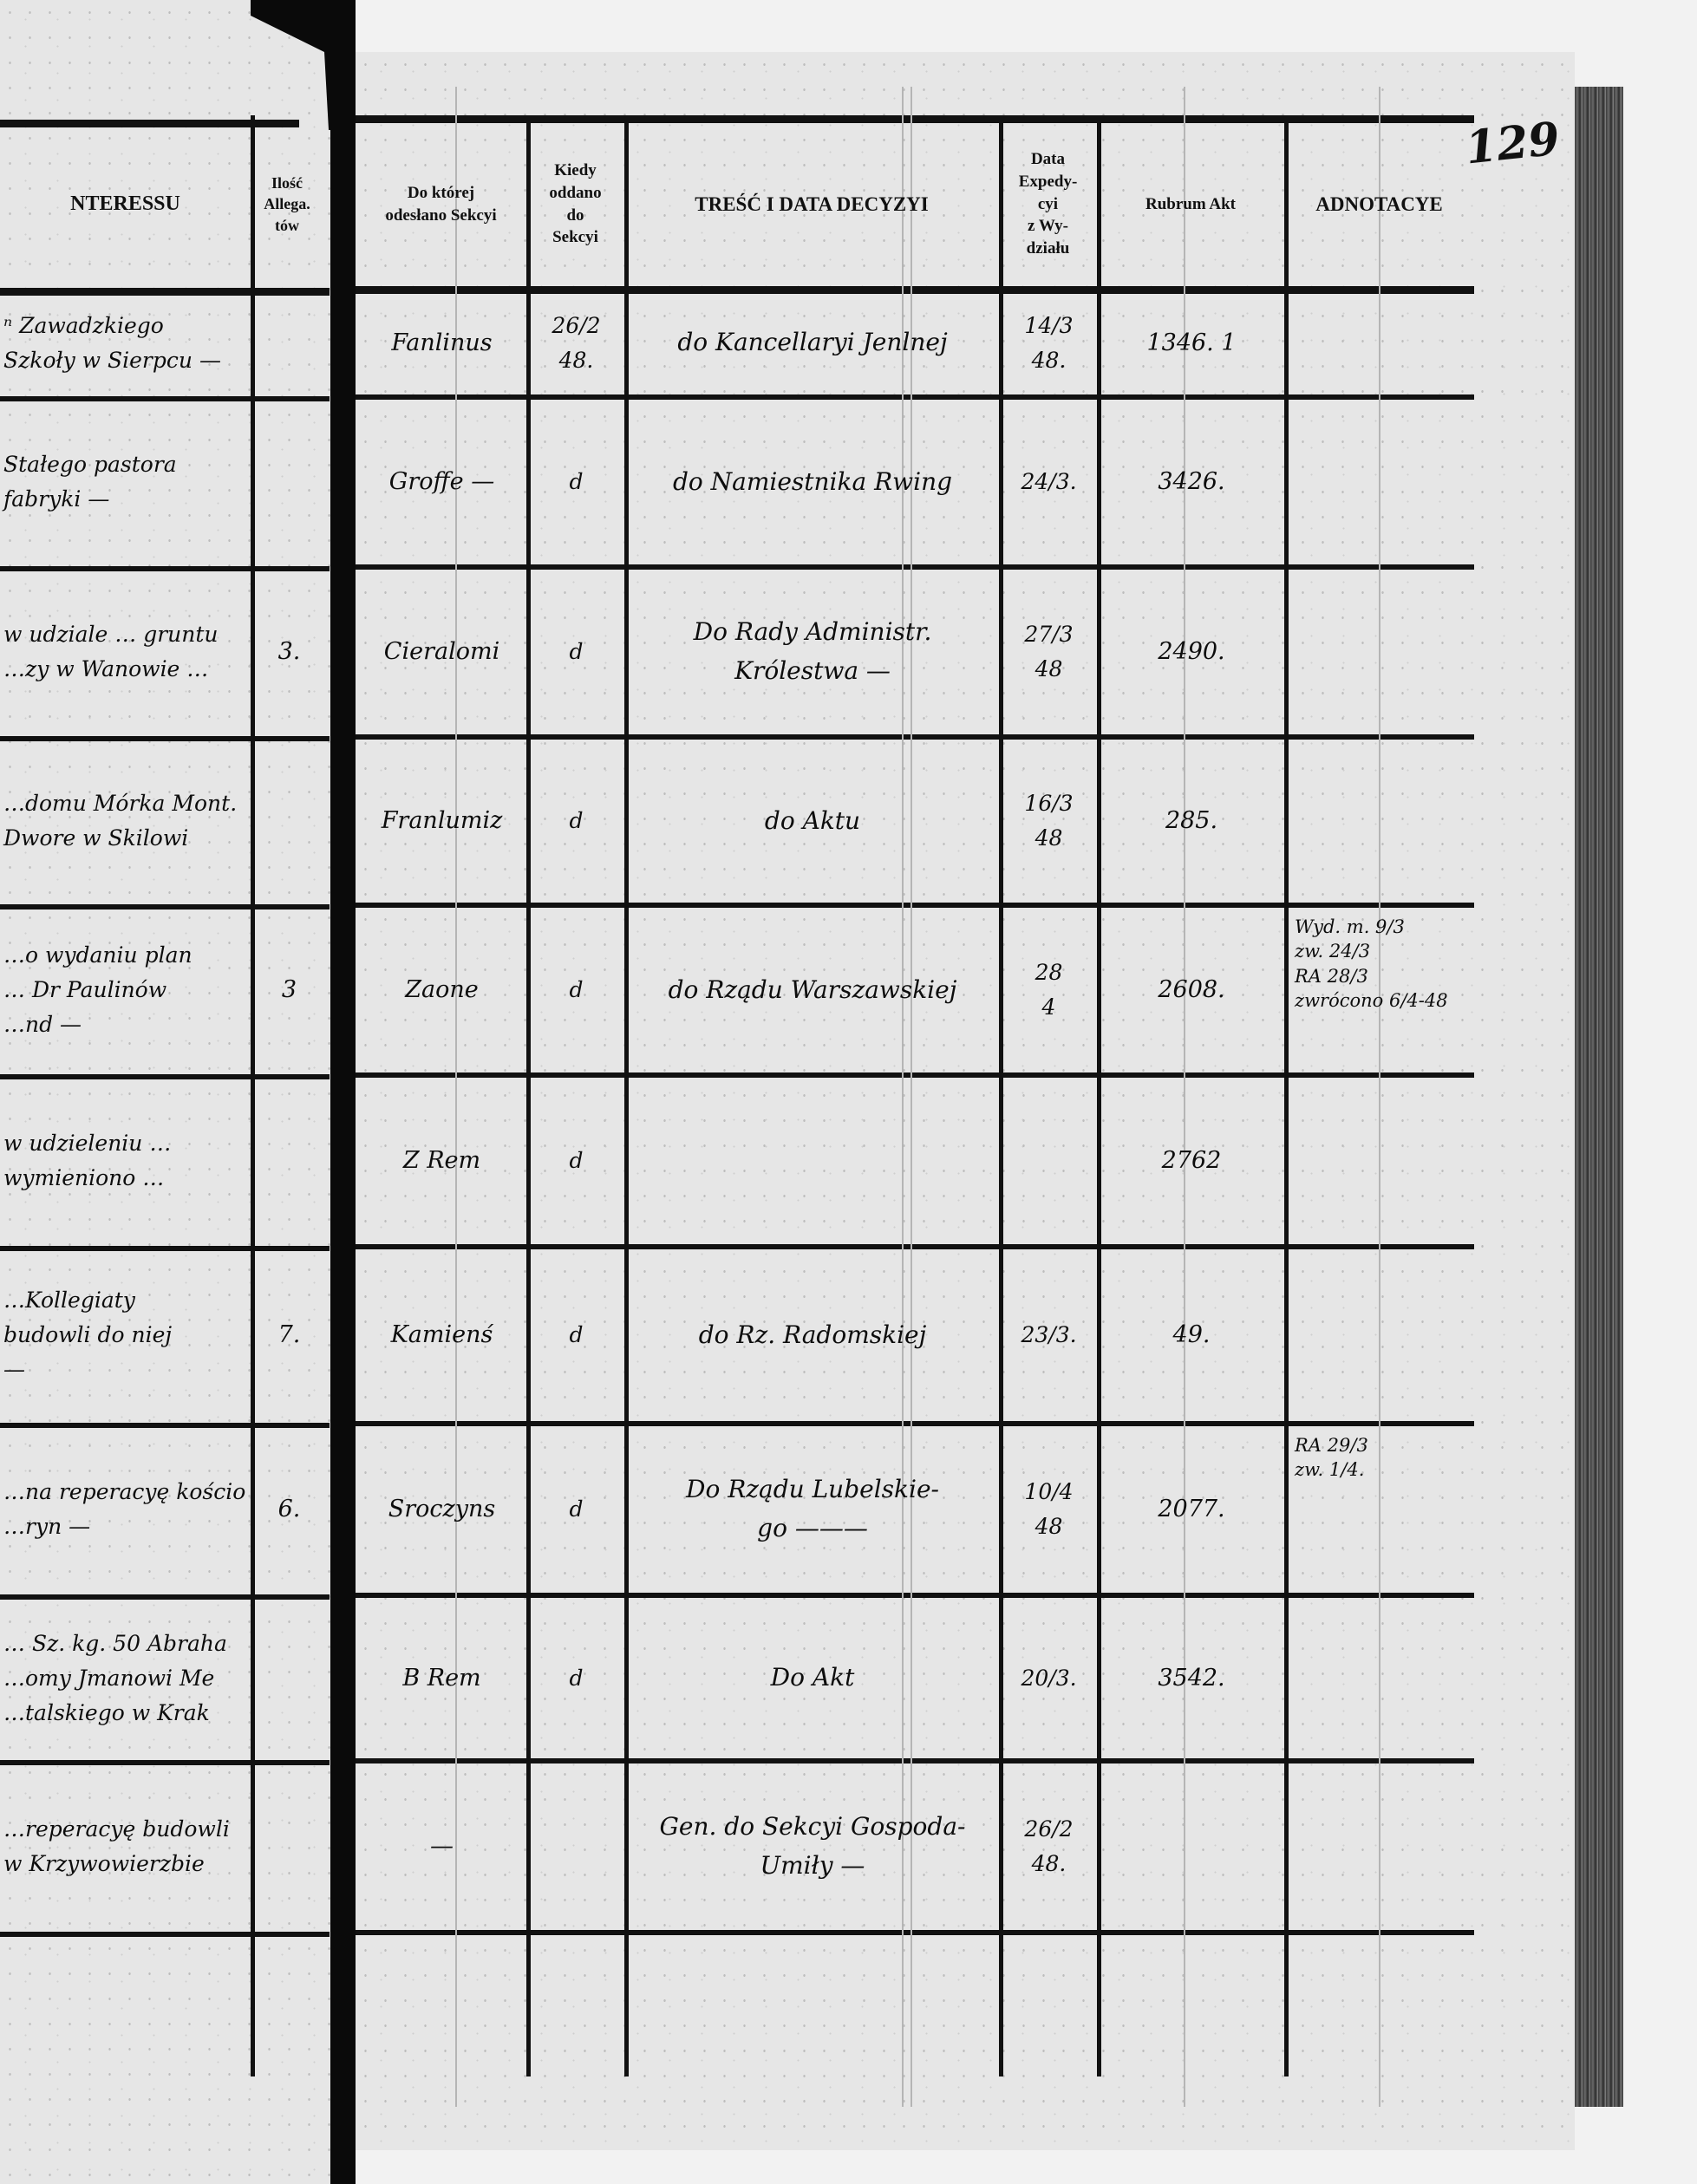 This screenshot has height=2184, width=1697. I want to click on when-cell: 26/2 48., so click(576, 342).